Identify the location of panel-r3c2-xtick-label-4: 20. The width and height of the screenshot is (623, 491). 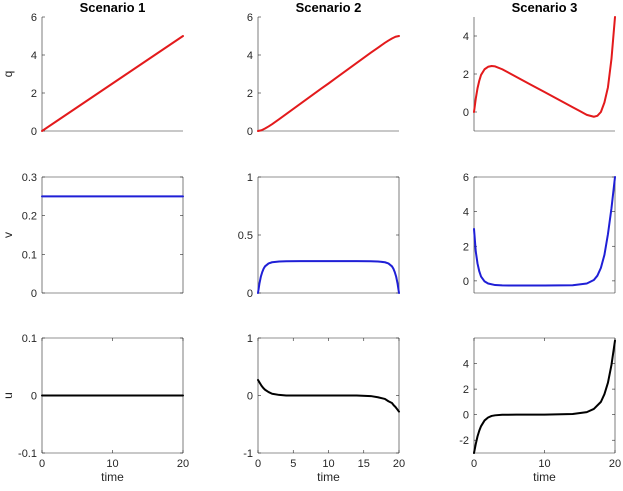
(399, 464).